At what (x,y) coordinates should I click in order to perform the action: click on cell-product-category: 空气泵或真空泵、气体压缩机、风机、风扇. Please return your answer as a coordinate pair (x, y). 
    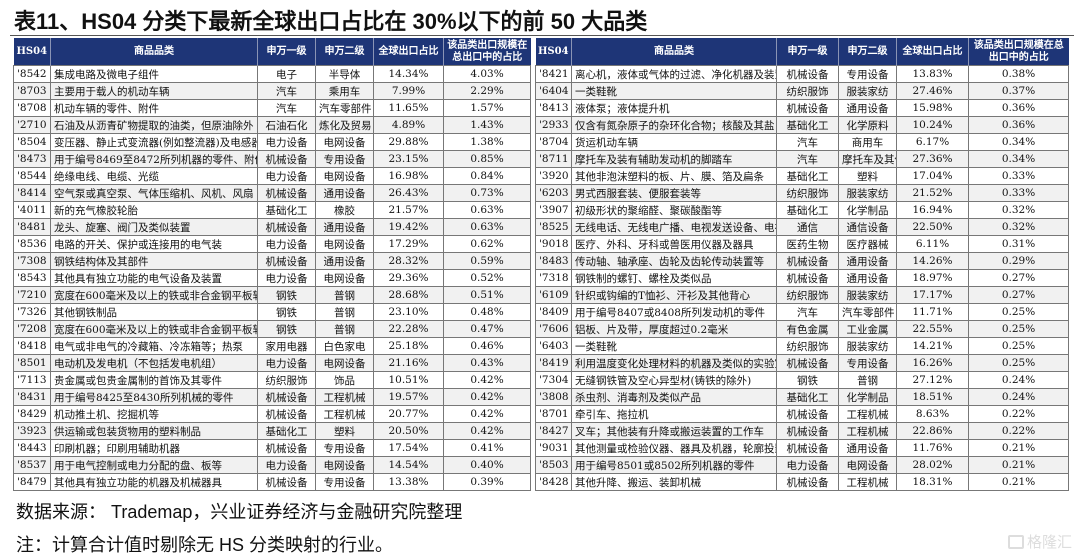
    Looking at the image, I should click on (154, 193).